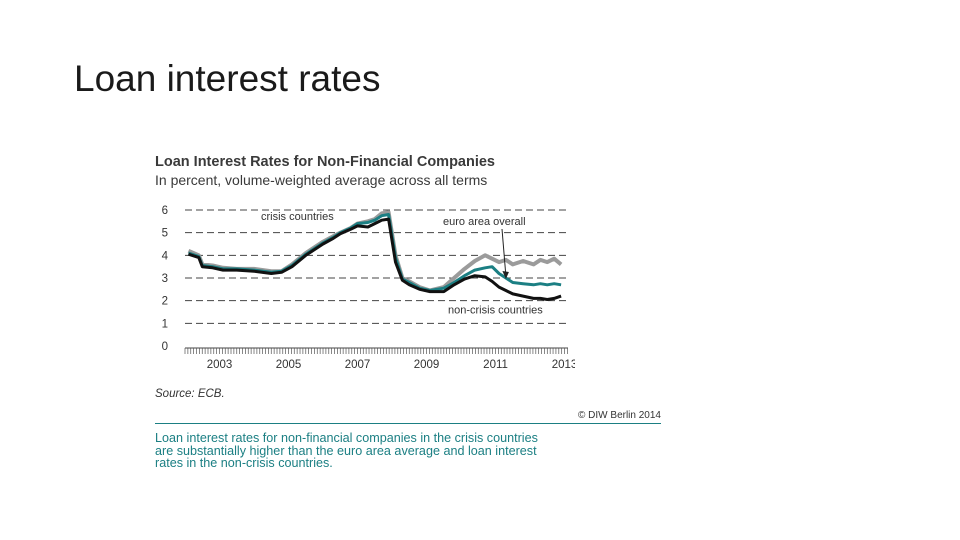 The height and width of the screenshot is (540, 960). Describe the element at coordinates (190, 394) in the screenshot. I see `source-note: Source: ECB.` at that location.